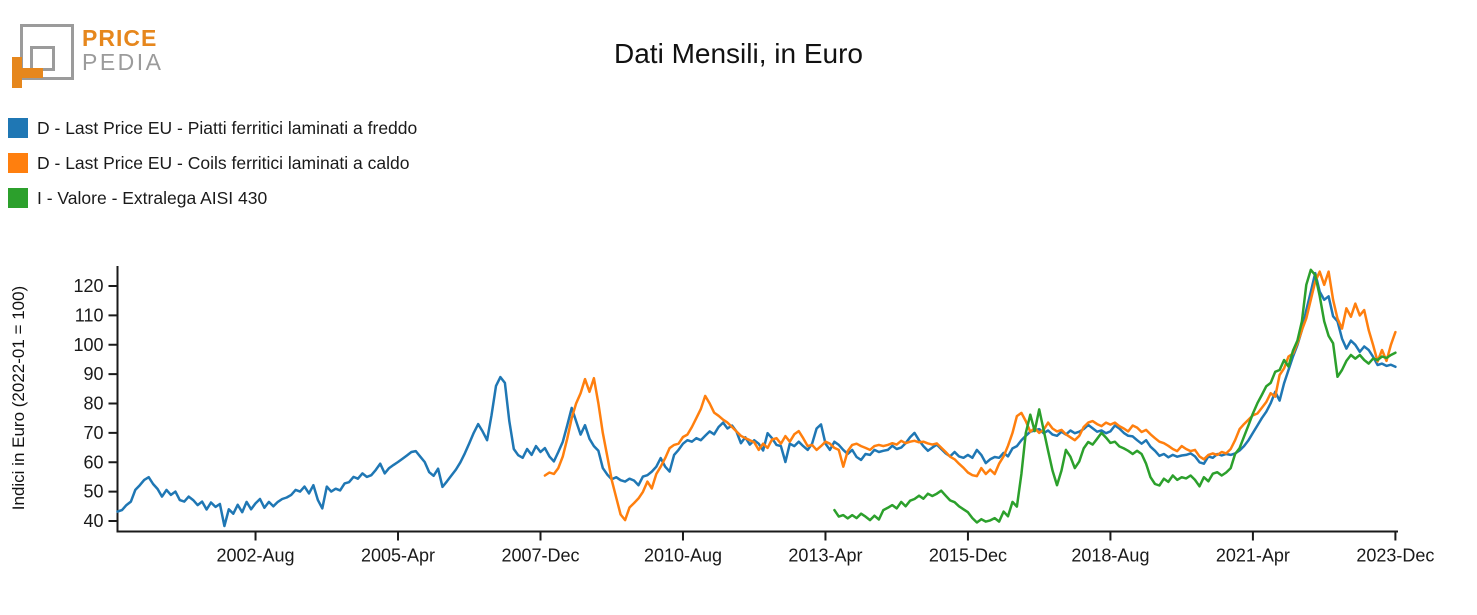 This screenshot has height=615, width=1477. What do you see at coordinates (93, 374) in the screenshot?
I see `y-tick-label: 90` at bounding box center [93, 374].